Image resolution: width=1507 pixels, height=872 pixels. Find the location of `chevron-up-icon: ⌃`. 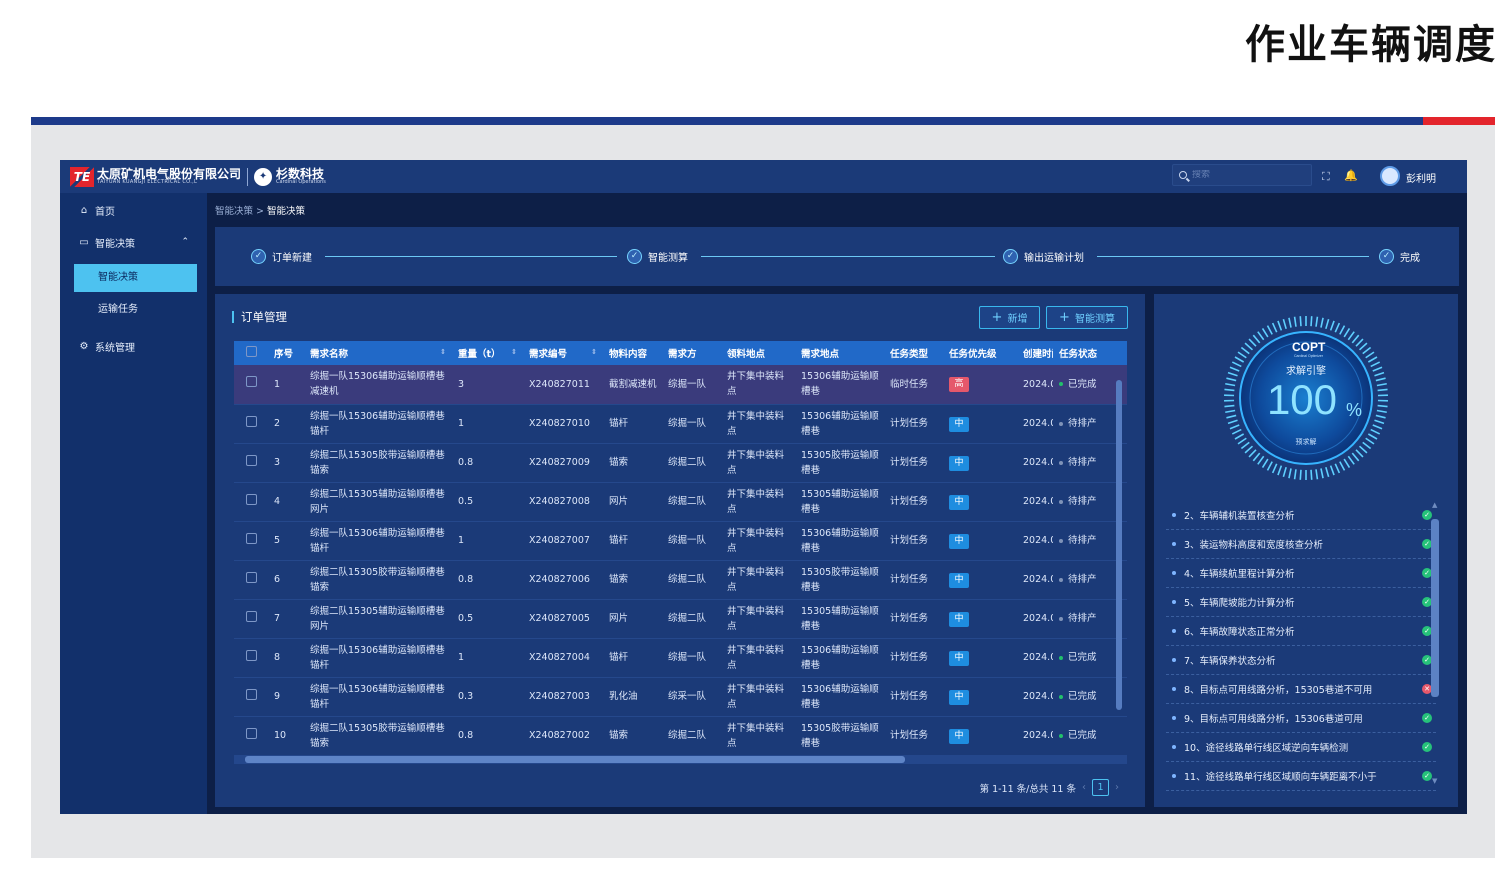

chevron-up-icon: ⌃ is located at coordinates (185, 242).